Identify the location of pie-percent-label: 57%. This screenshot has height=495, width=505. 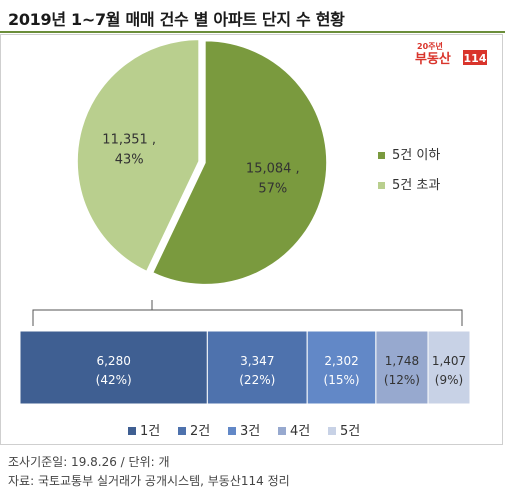
(272, 189).